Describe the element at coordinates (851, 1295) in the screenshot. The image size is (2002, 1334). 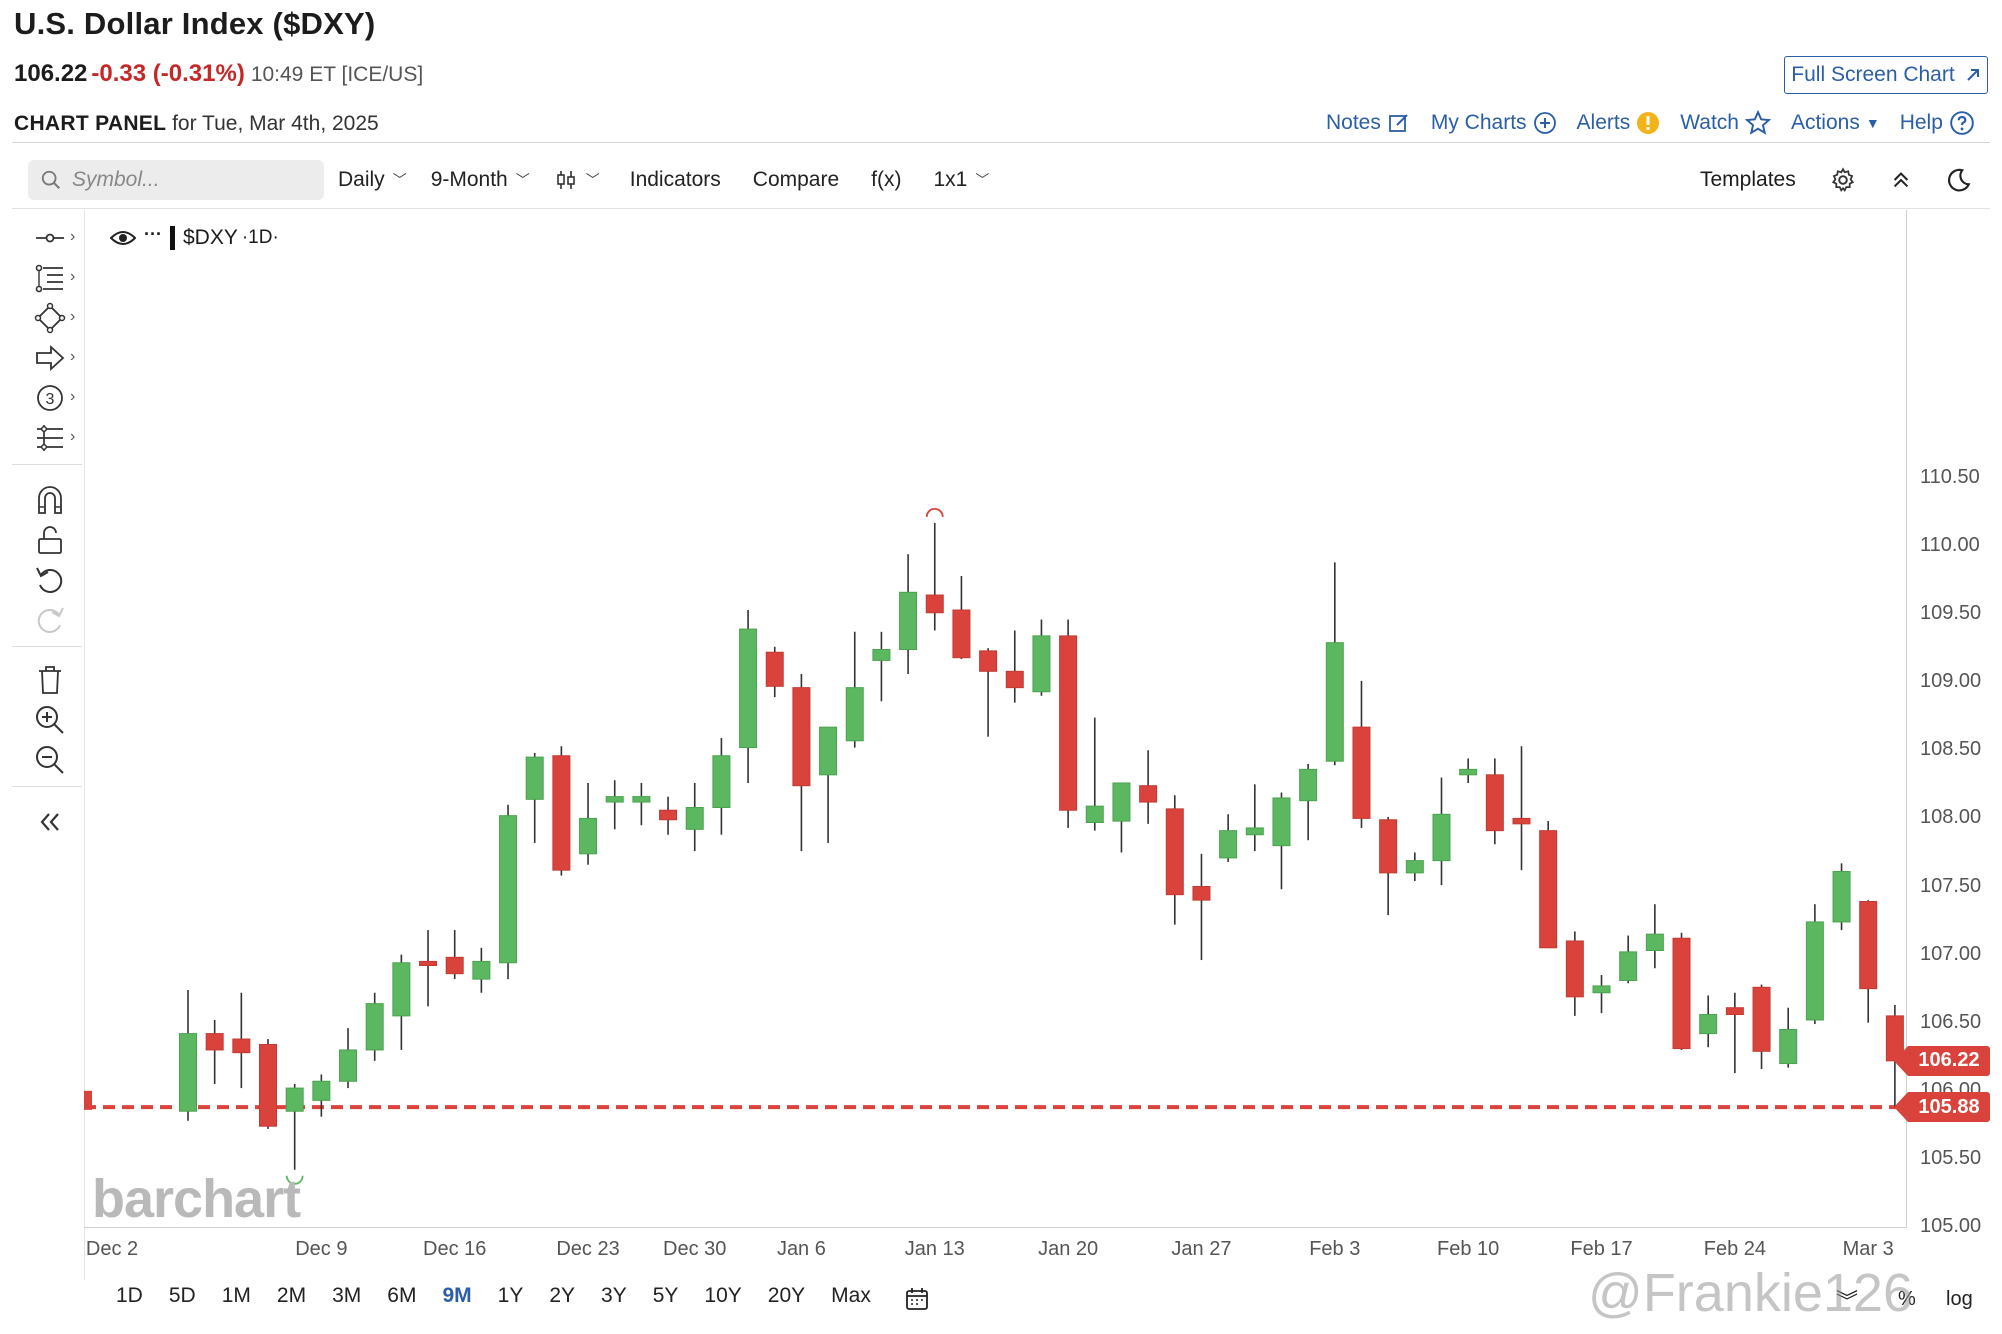
I see `range-button-max: Max` at that location.